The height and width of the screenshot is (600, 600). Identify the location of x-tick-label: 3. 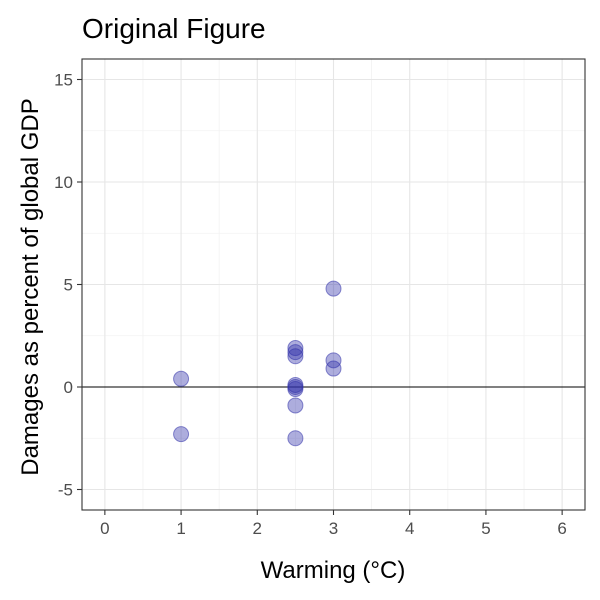
(333, 528).